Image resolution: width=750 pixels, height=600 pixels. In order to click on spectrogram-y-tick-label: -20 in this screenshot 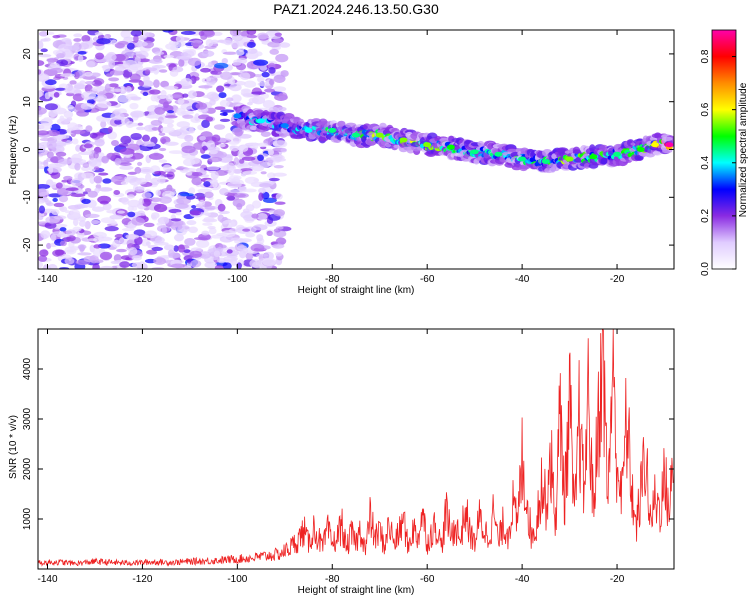, I will do `click(27, 244)`.